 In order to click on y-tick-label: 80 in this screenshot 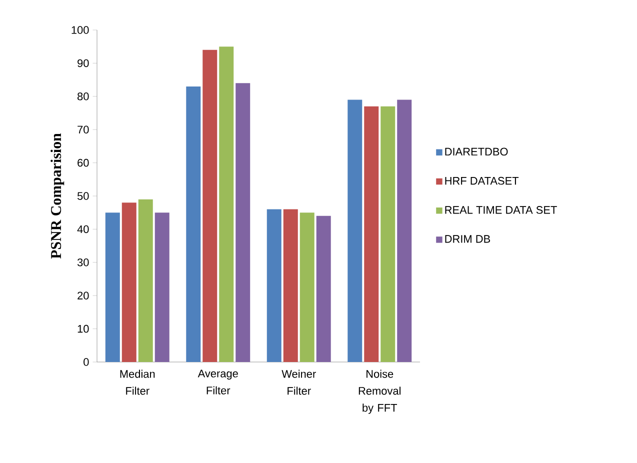, I will do `click(83, 96)`.